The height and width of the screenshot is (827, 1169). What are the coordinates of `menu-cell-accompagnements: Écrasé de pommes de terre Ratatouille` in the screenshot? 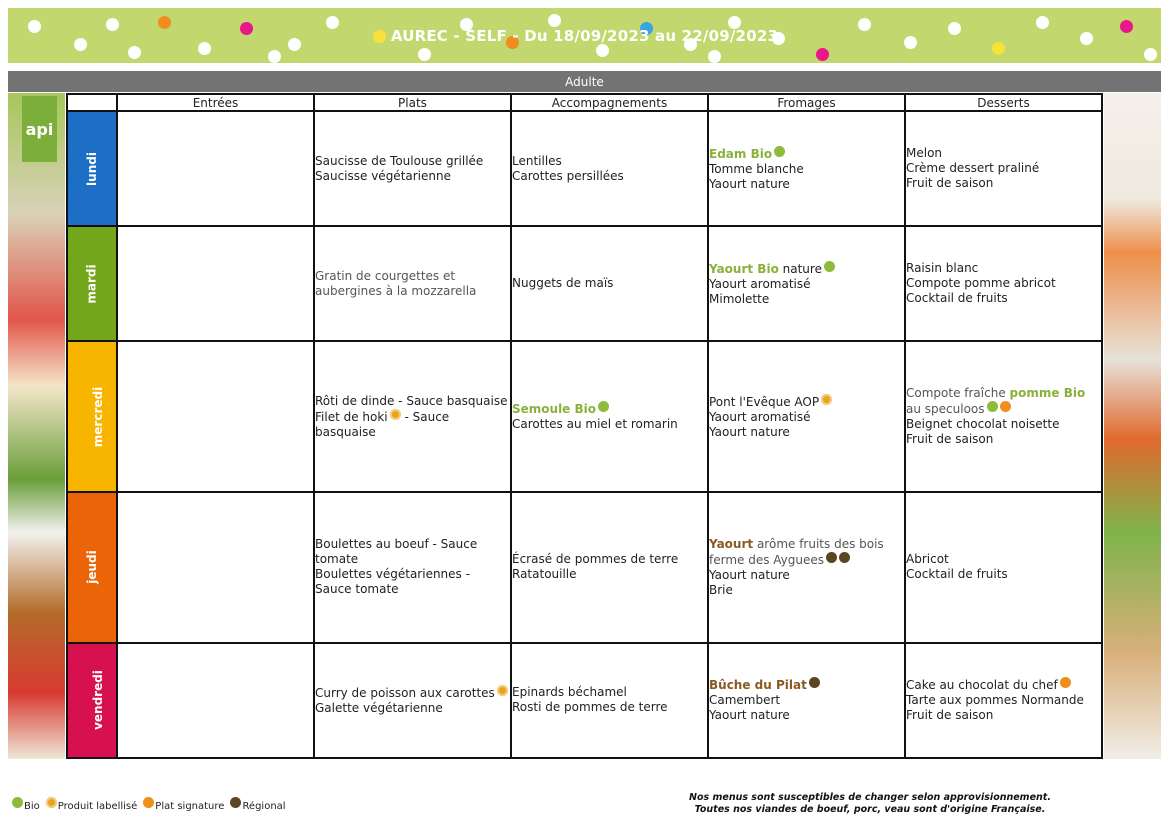 It's located at (609, 567).